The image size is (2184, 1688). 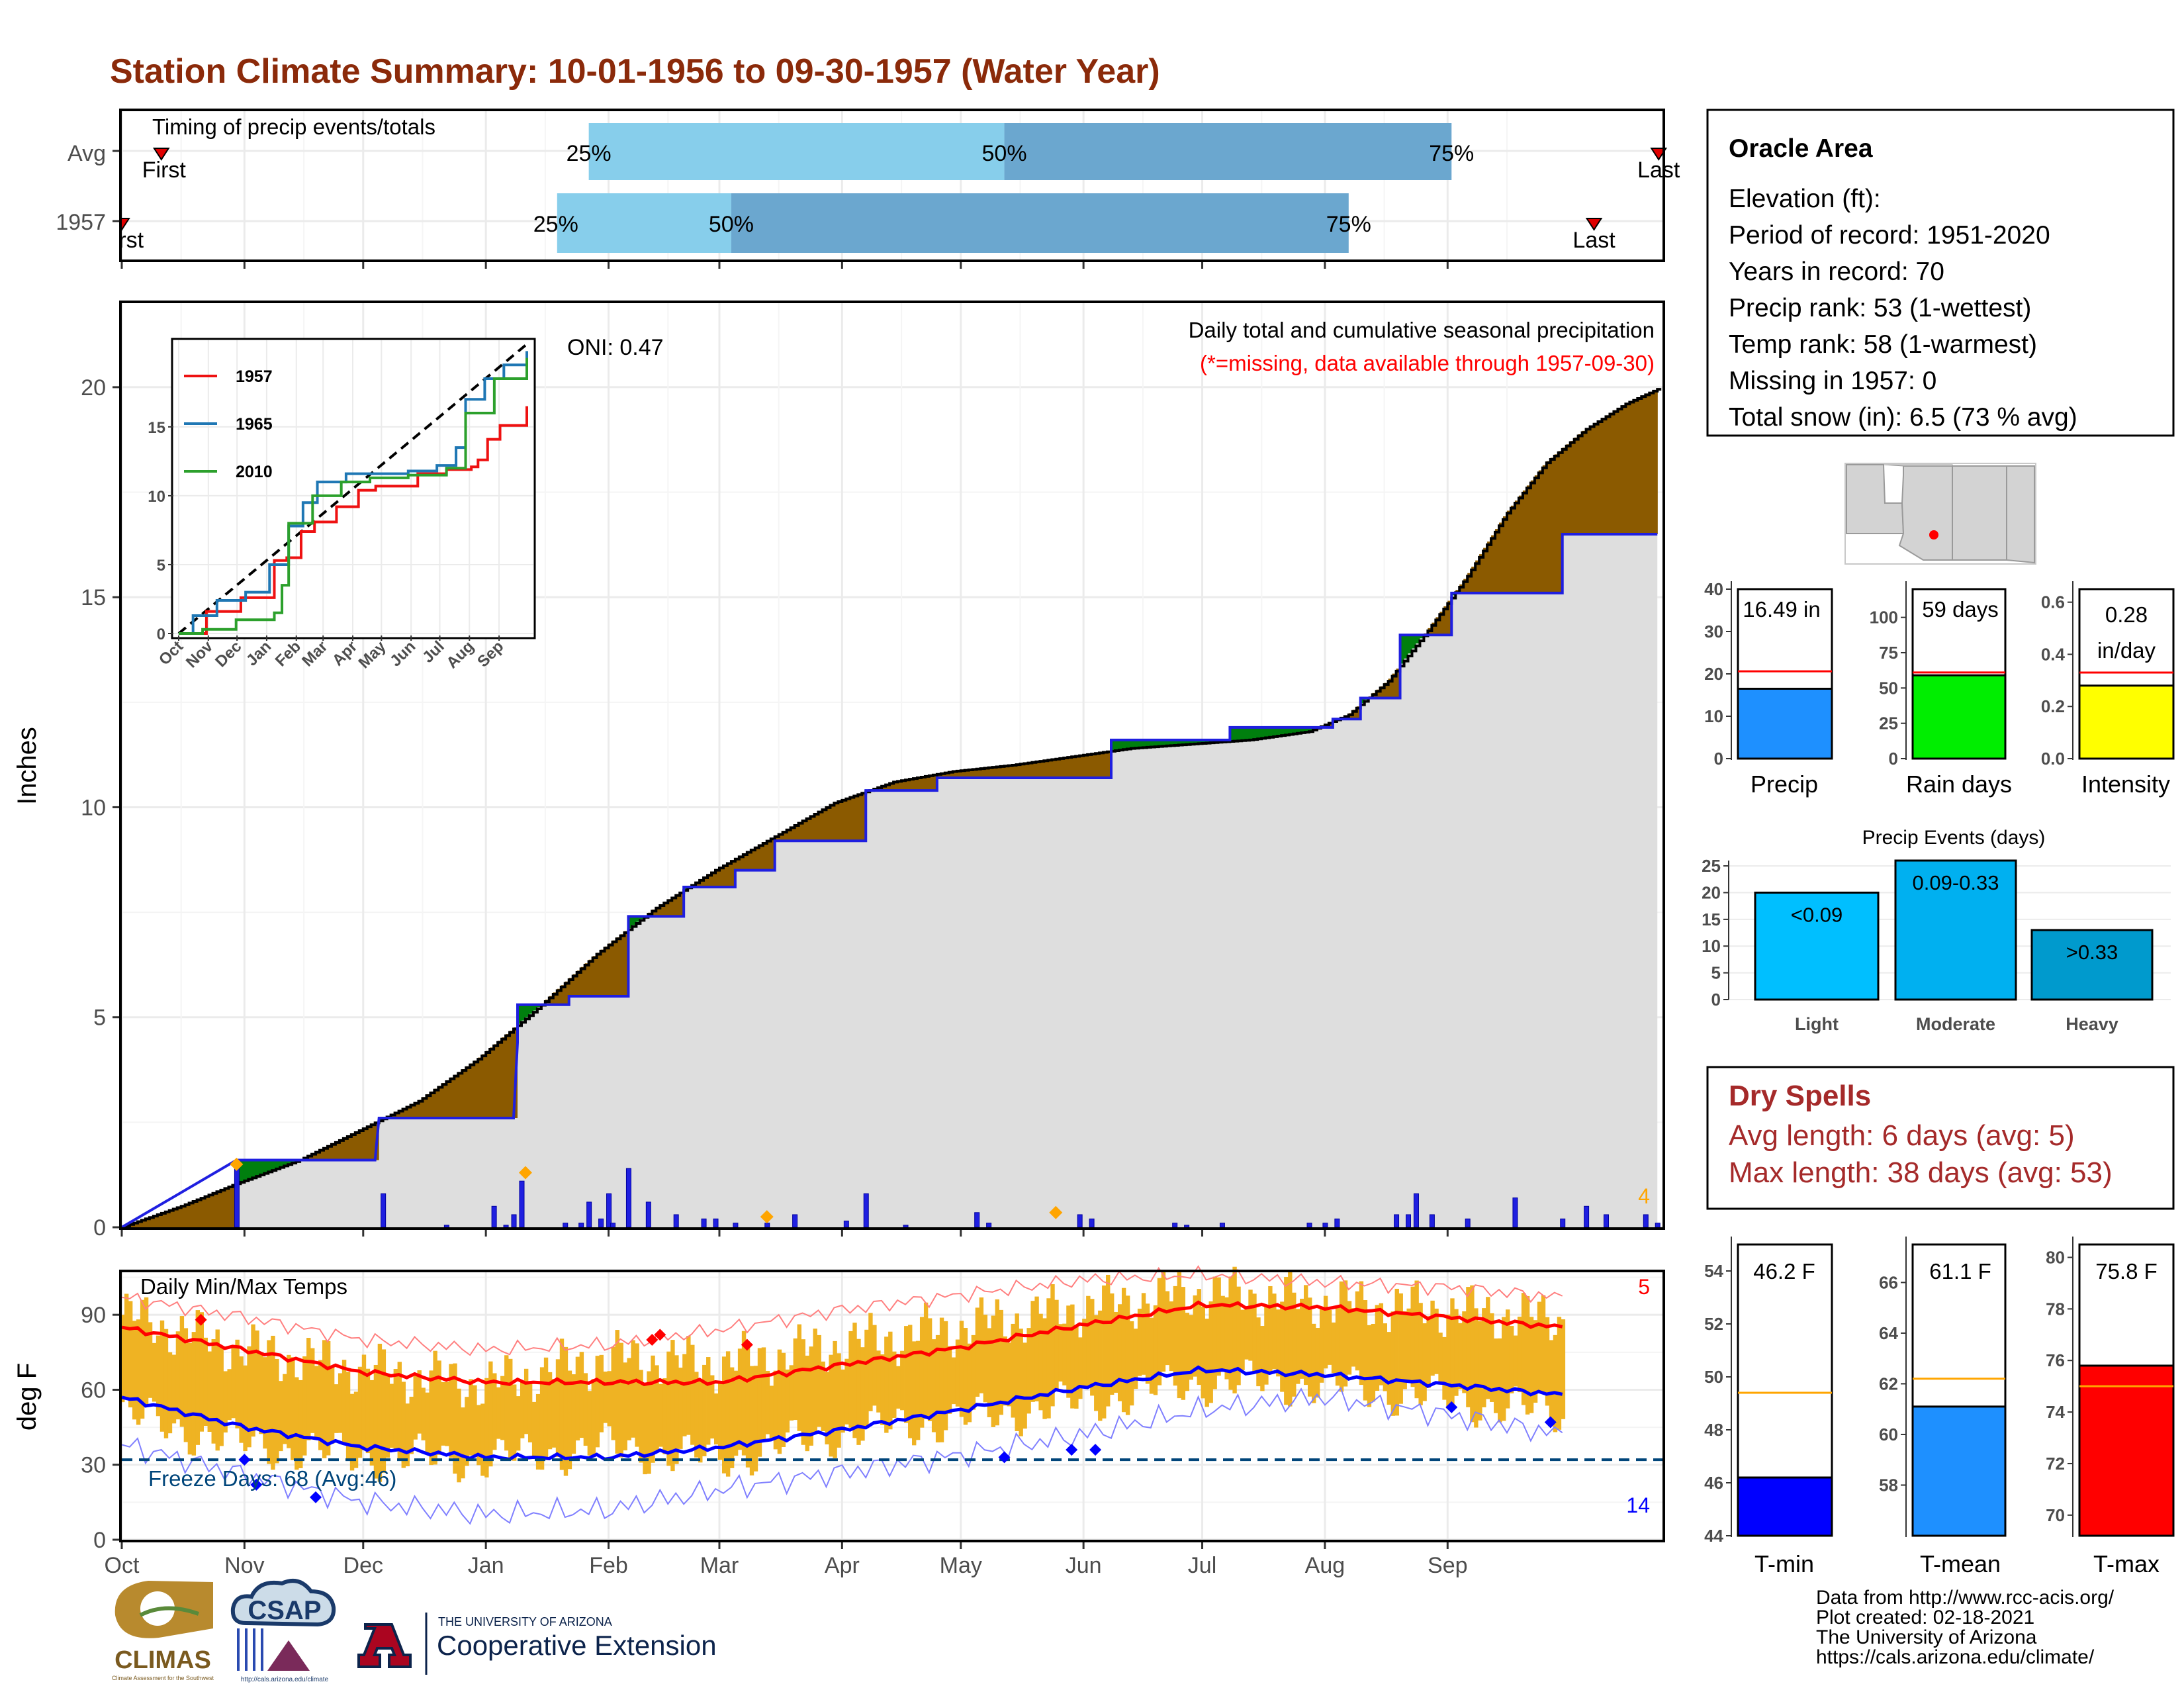 I want to click on main-ytick-label: 0, so click(x=100, y=1228).